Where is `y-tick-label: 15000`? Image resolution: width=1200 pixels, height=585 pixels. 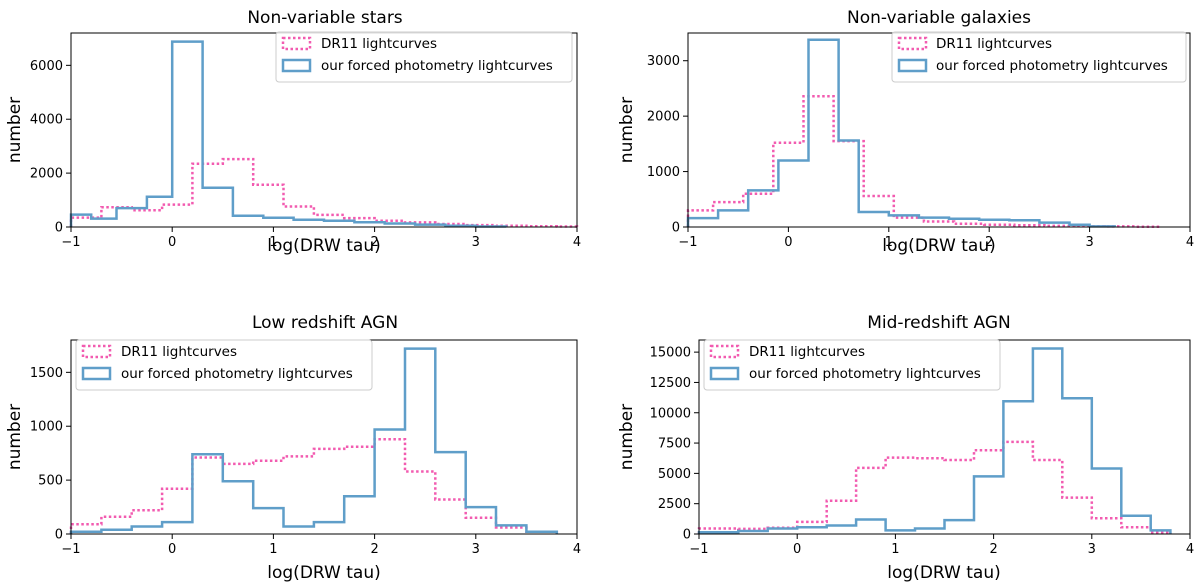
y-tick-label: 15000 is located at coordinates (670, 353).